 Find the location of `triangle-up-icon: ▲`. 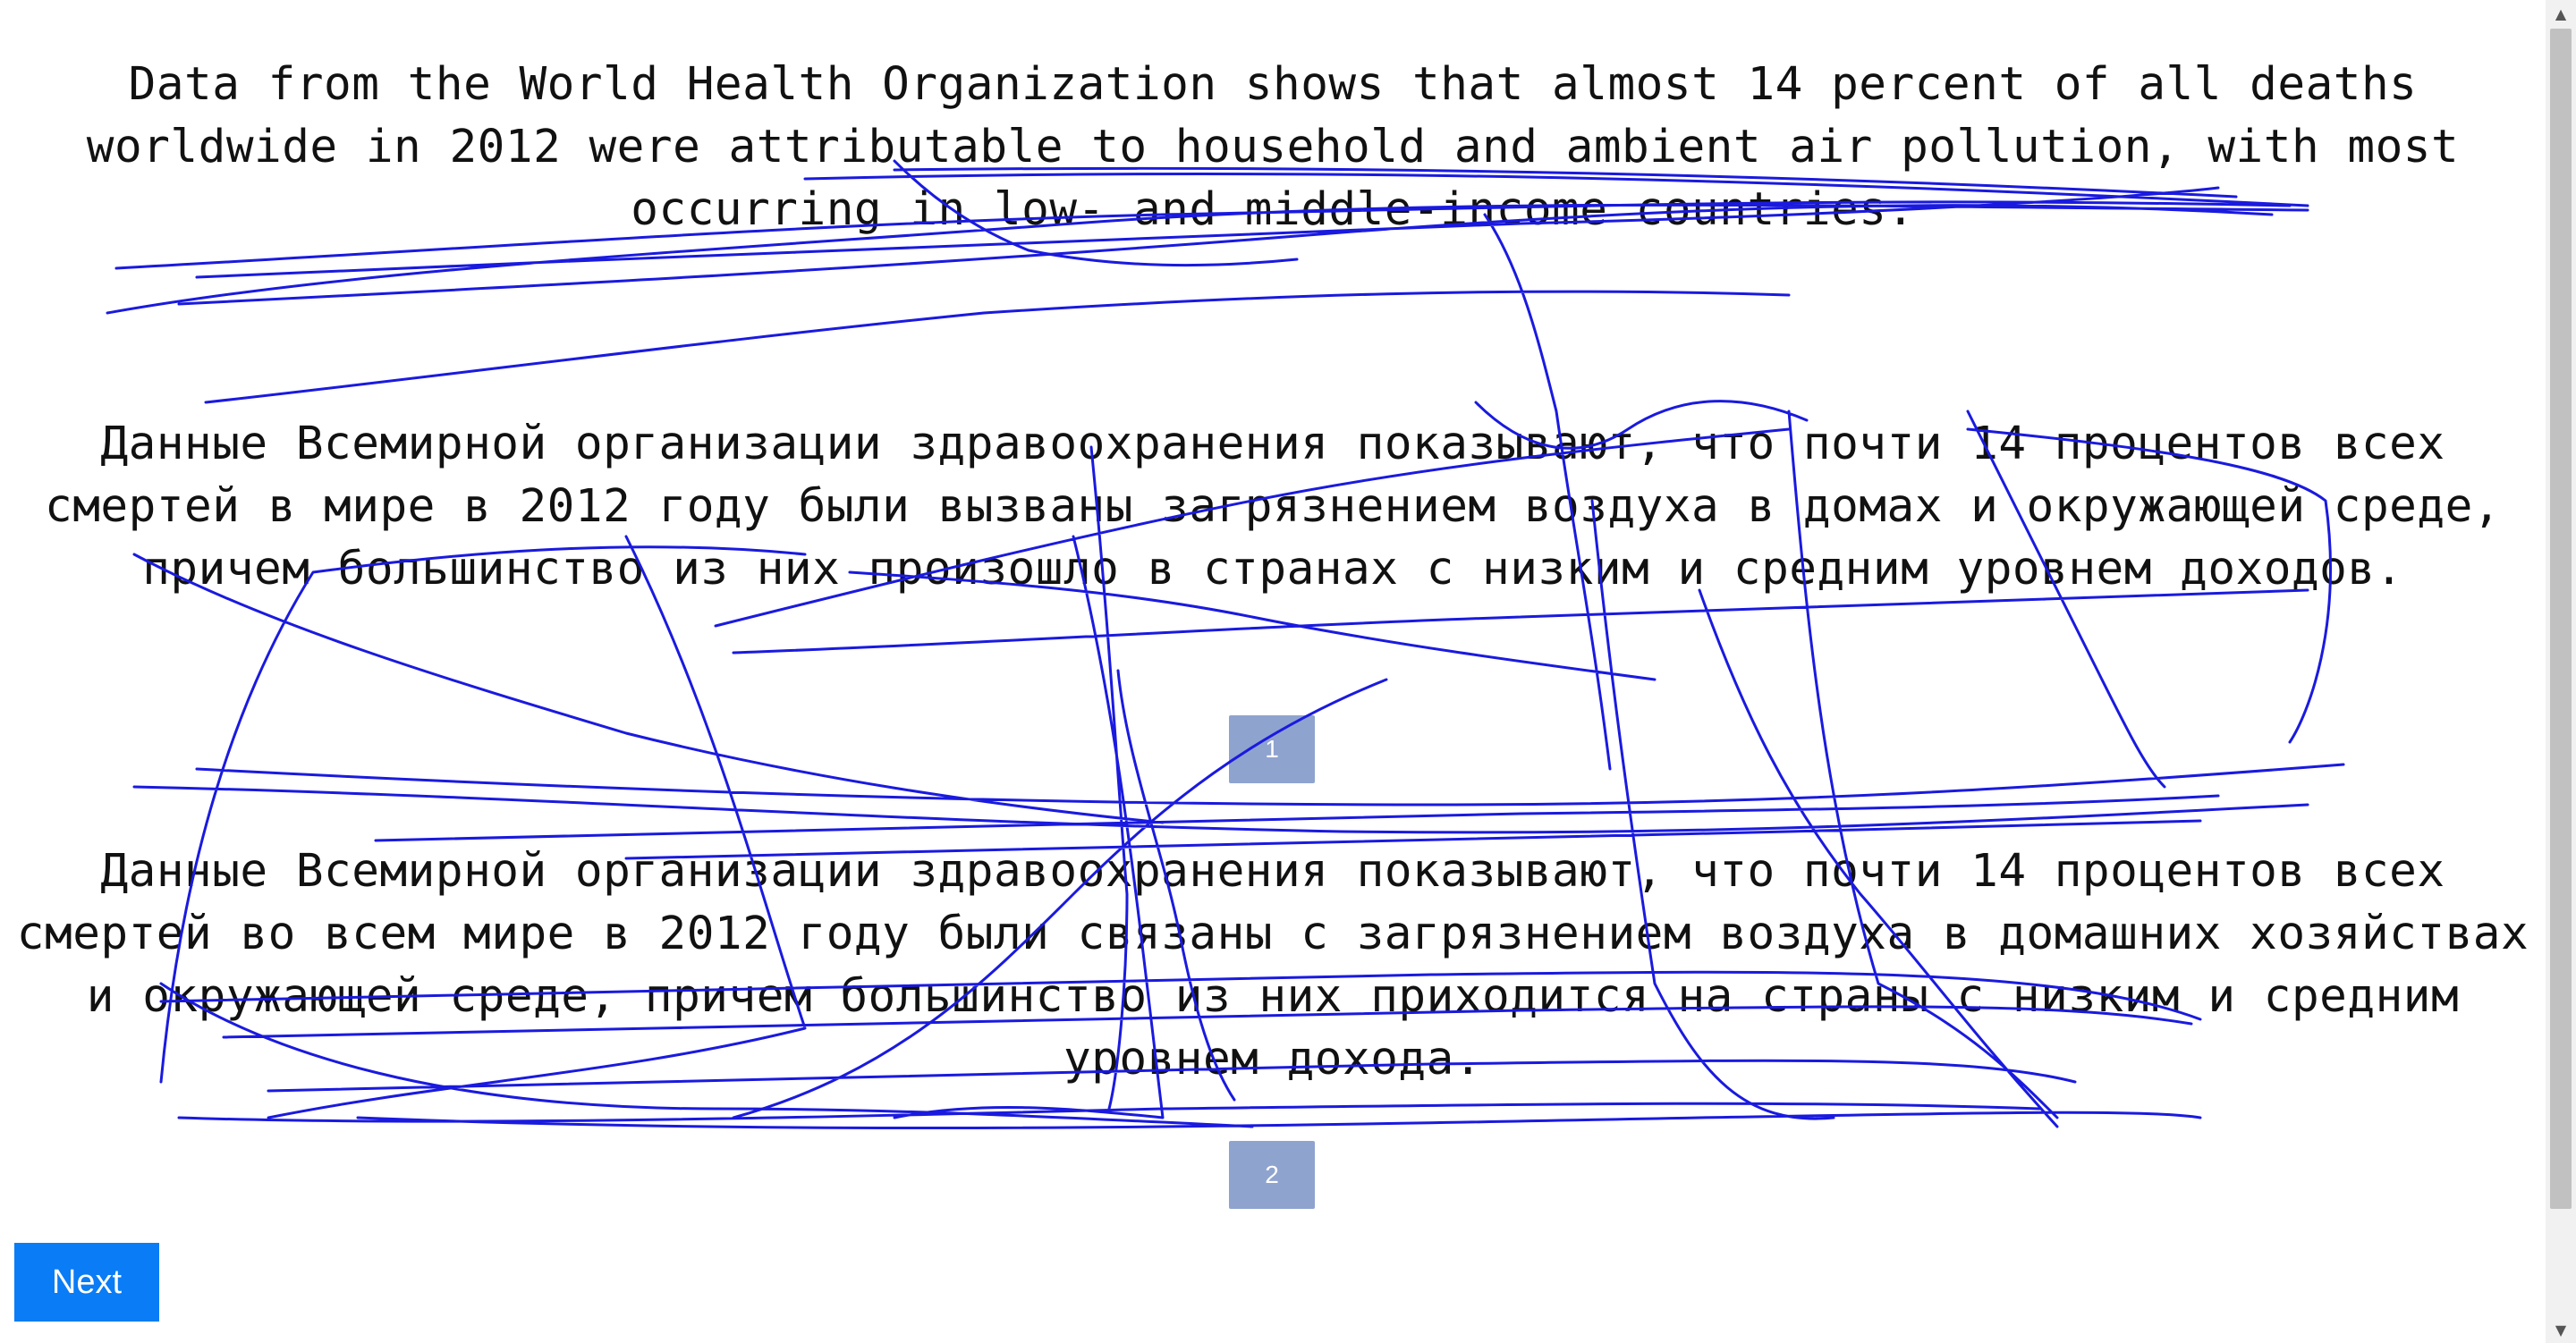

triangle-up-icon: ▲ is located at coordinates (2561, 13).